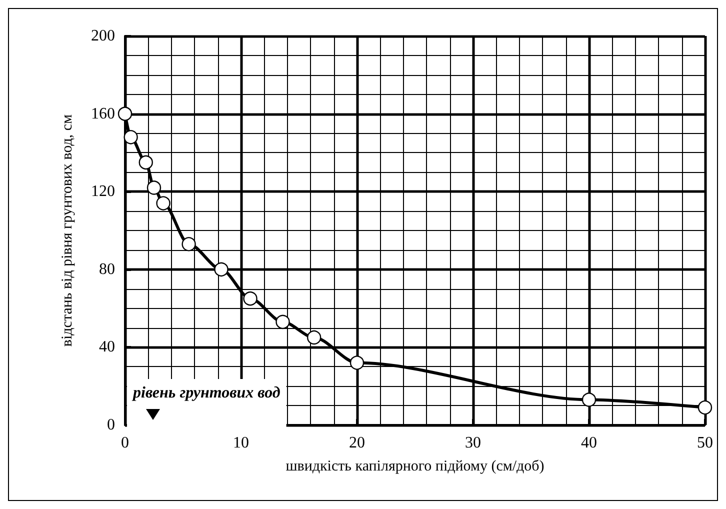  What do you see at coordinates (205, 393) in the screenshot?
I see `annotation: рівень грунтових вод` at bounding box center [205, 393].